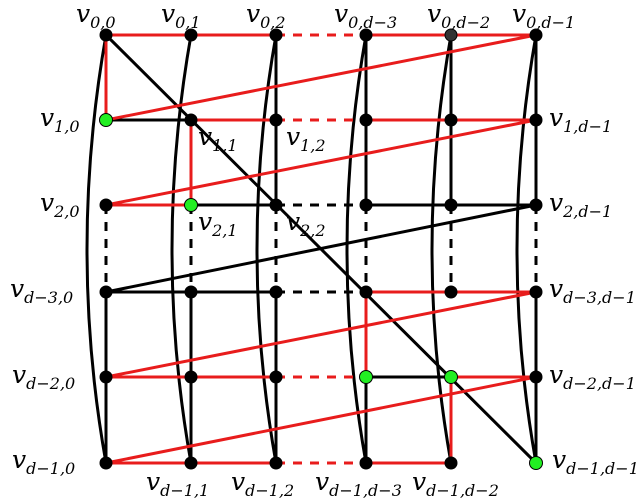  I want to click on vertex-label-right: vd−2,d−1, so click(592, 376).